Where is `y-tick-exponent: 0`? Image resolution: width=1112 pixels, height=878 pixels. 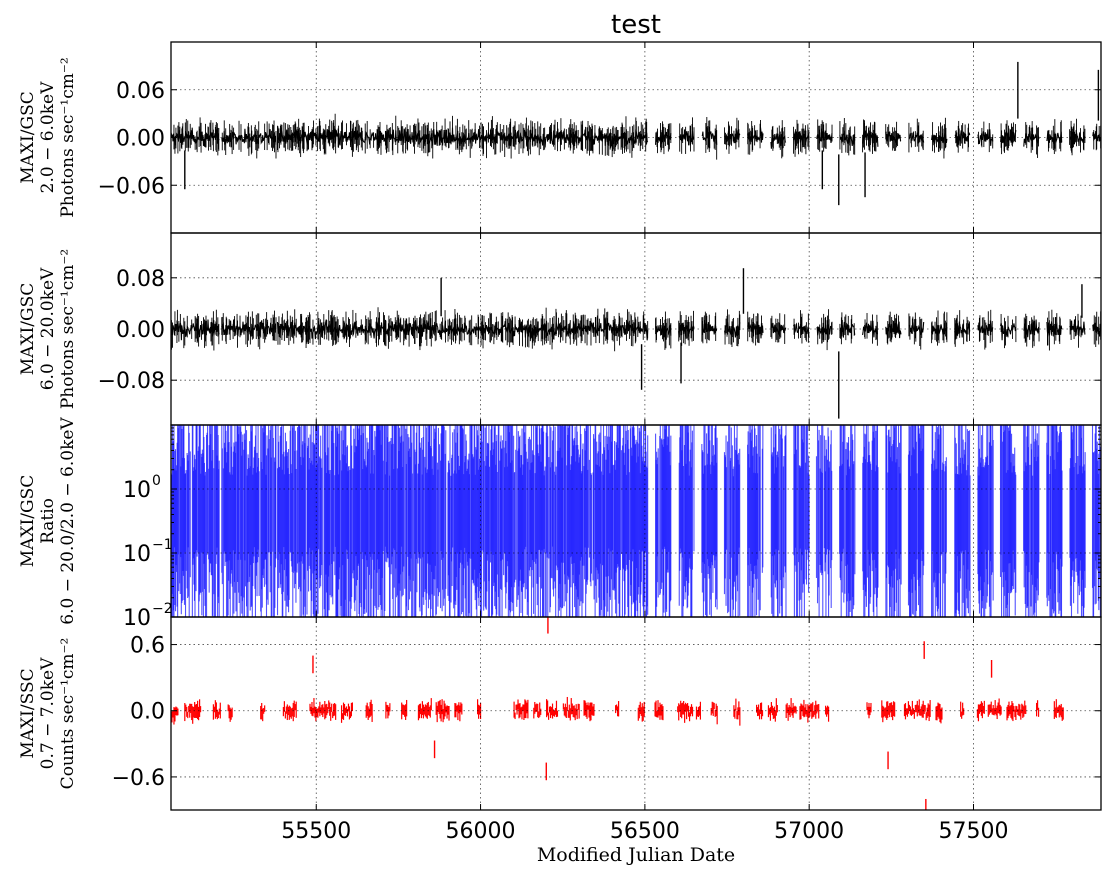
y-tick-exponent: 0 is located at coordinates (156, 481).